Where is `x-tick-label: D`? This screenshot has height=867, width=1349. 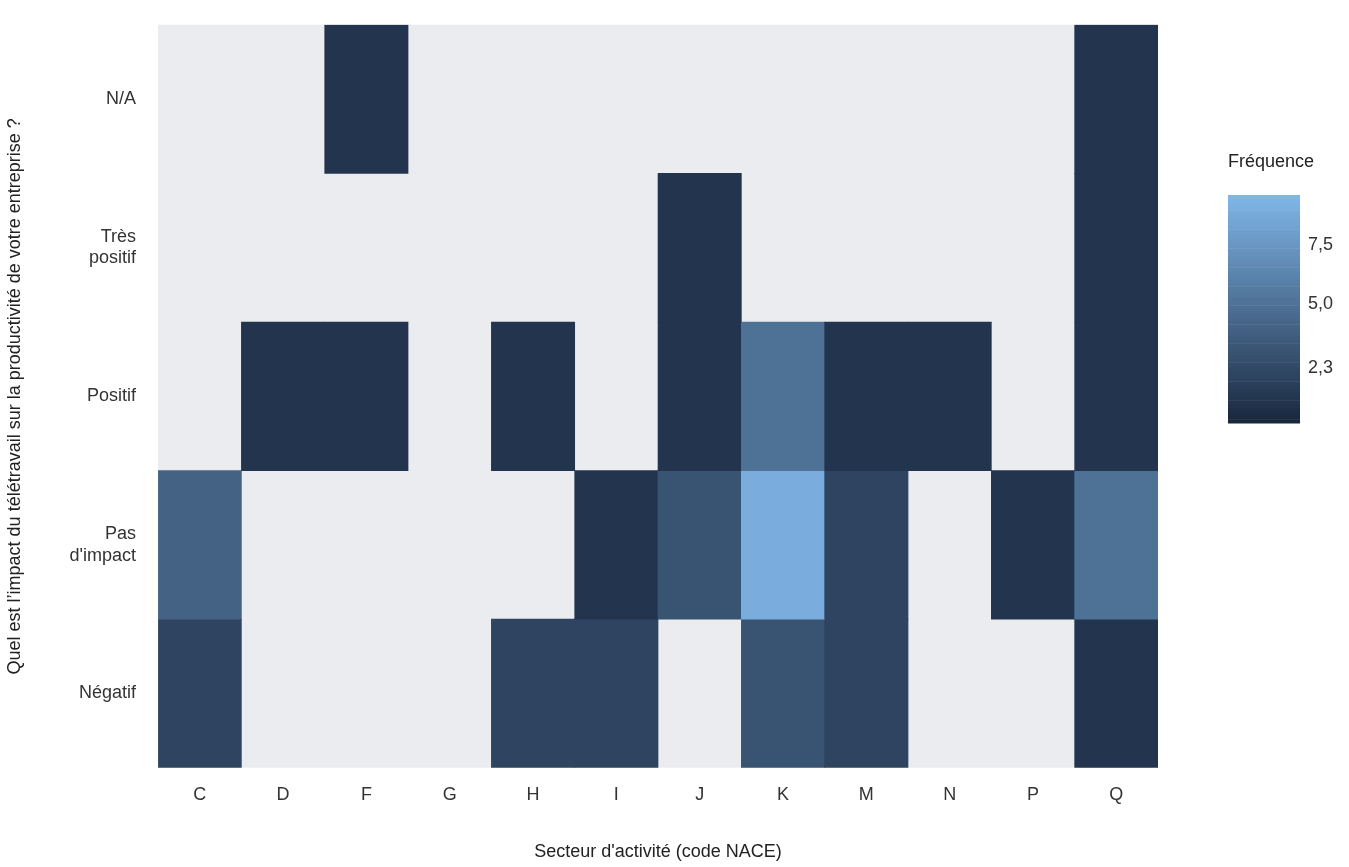 x-tick-label: D is located at coordinates (283, 793).